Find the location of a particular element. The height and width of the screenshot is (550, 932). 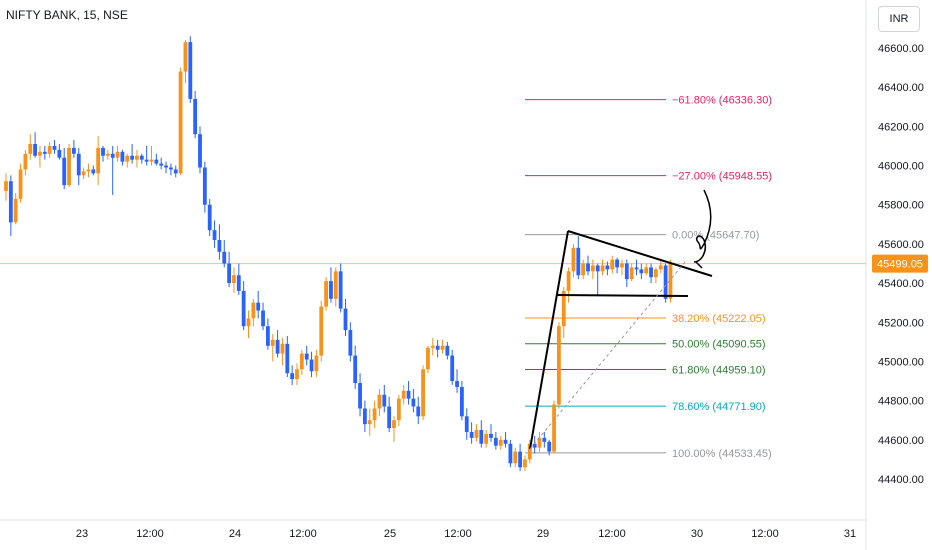

fib-level-label: 78.60% (44771.90) is located at coordinates (719, 407).